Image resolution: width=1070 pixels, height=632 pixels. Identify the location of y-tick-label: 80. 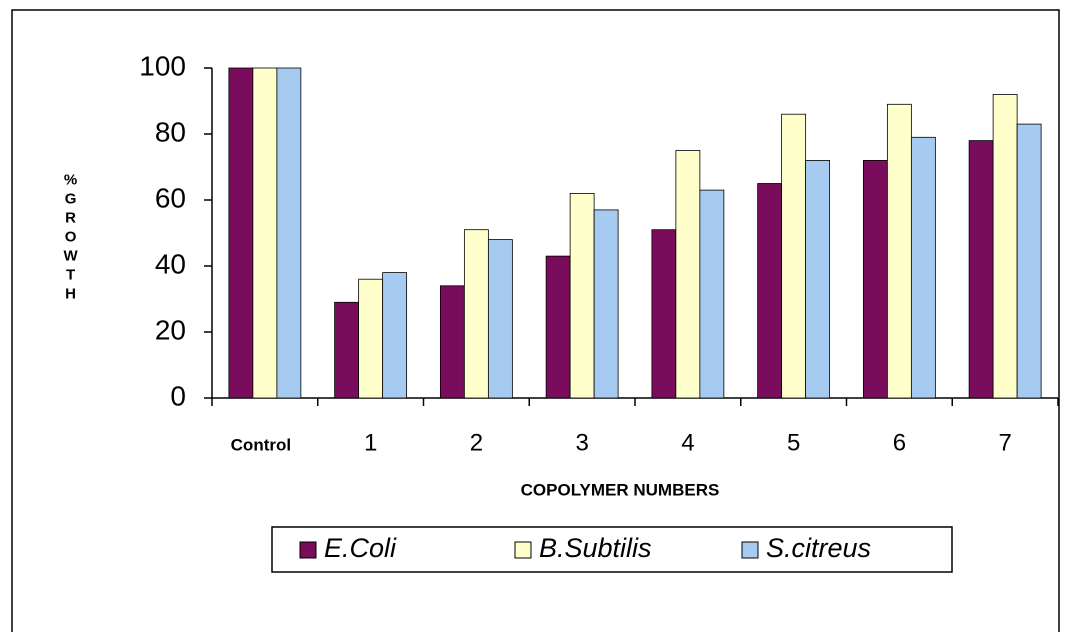
(170, 131).